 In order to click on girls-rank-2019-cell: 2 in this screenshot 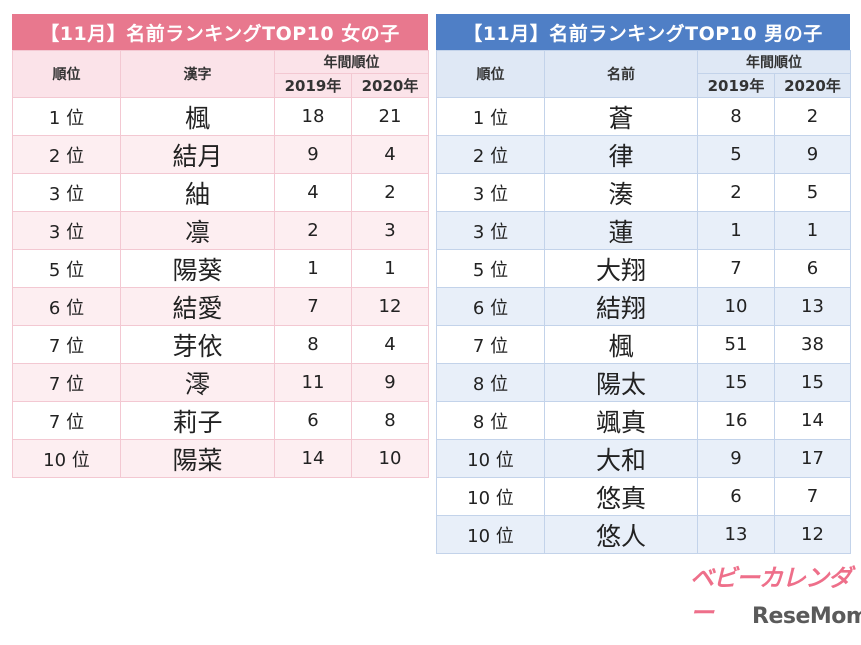, I will do `click(313, 230)`.